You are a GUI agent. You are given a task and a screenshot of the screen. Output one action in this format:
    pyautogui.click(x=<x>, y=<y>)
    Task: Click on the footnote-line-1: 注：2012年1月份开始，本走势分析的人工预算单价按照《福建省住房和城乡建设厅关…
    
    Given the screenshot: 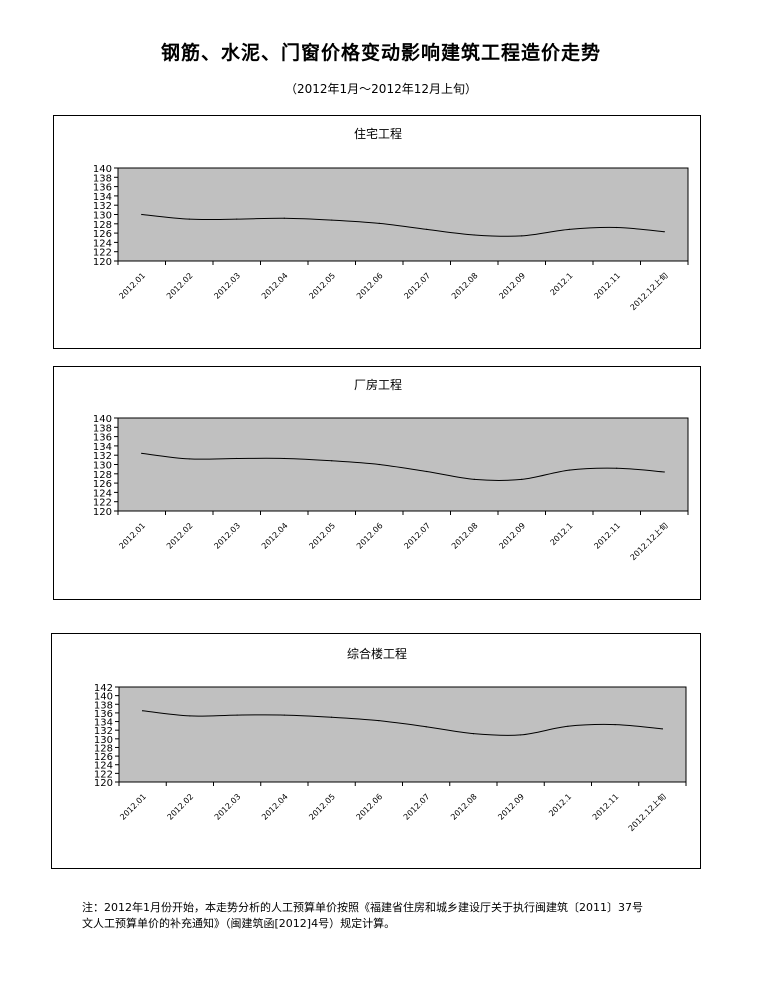 What is the action you would take?
    pyautogui.click(x=362, y=907)
    